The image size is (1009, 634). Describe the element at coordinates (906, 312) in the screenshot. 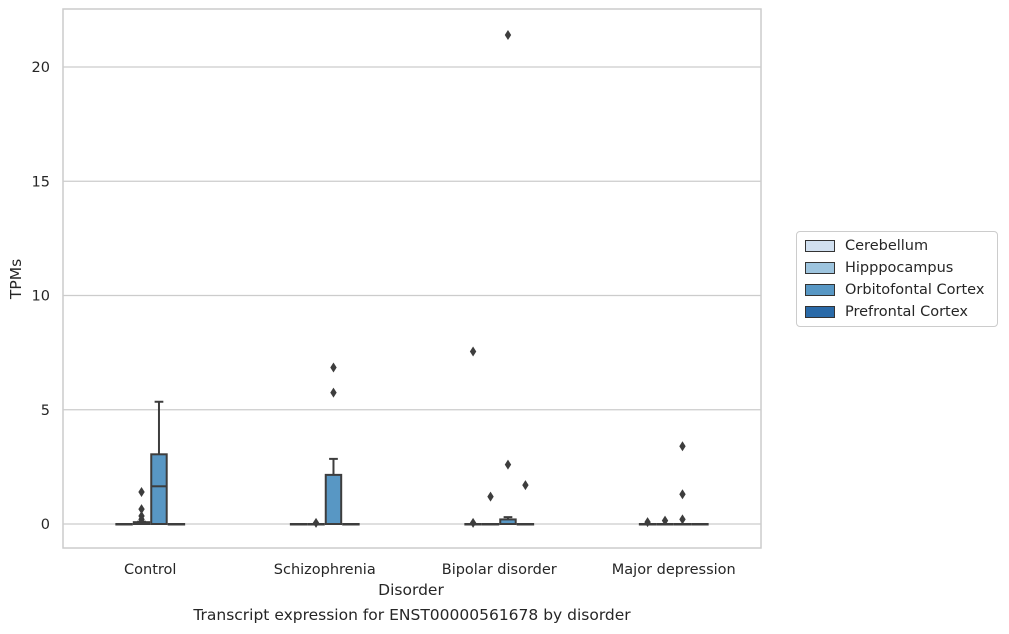

I see `legend-label: Prefrontal Cortex` at that location.